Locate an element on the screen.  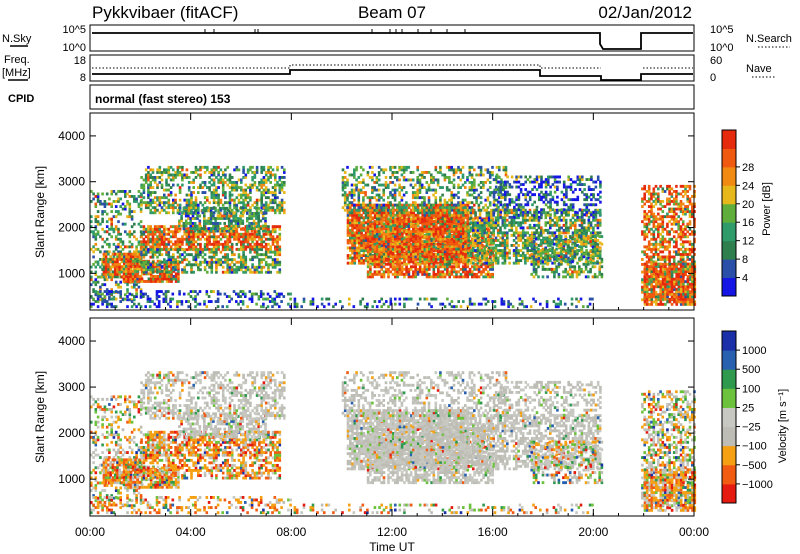
colorbar-tick-label: 20 is located at coordinates (748, 205).